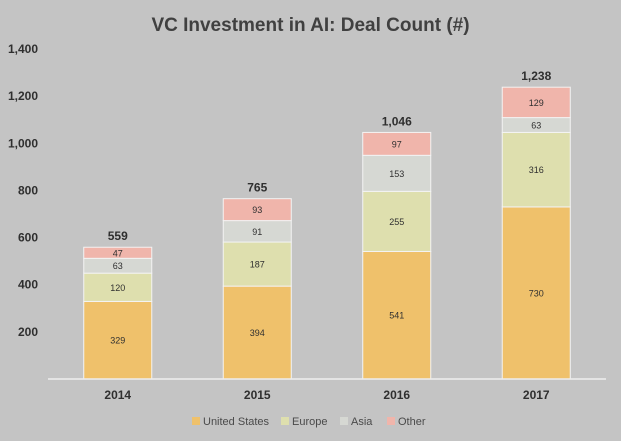 This screenshot has height=441, width=621. Describe the element at coordinates (257, 232) in the screenshot. I see `data-label: 91` at that location.